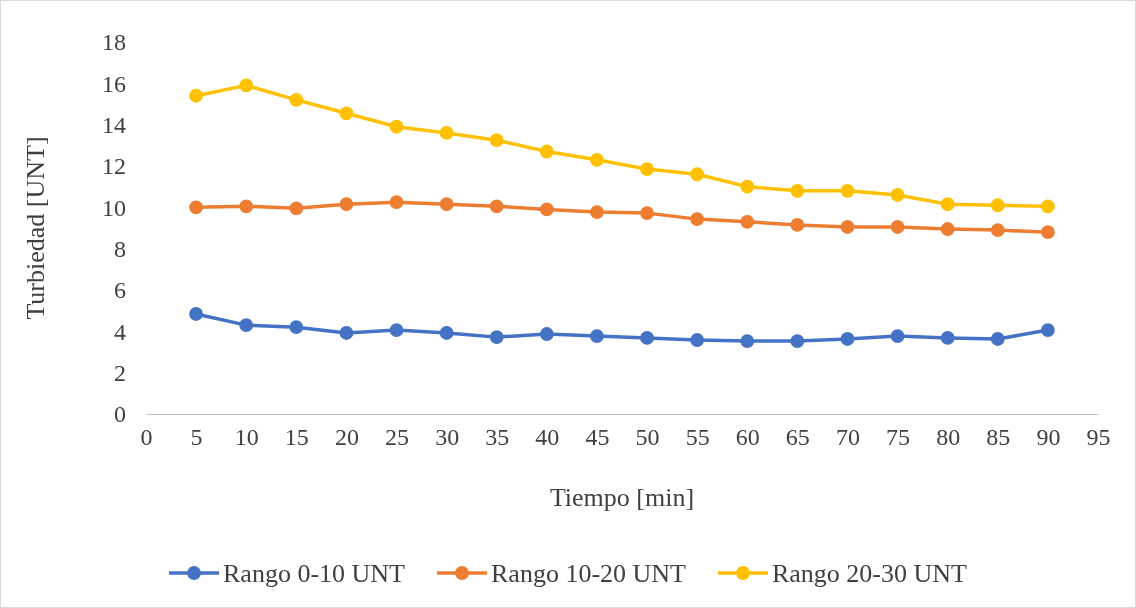 This screenshot has height=608, width=1136. Describe the element at coordinates (747, 437) in the screenshot. I see `x-tick-label: 60` at that location.